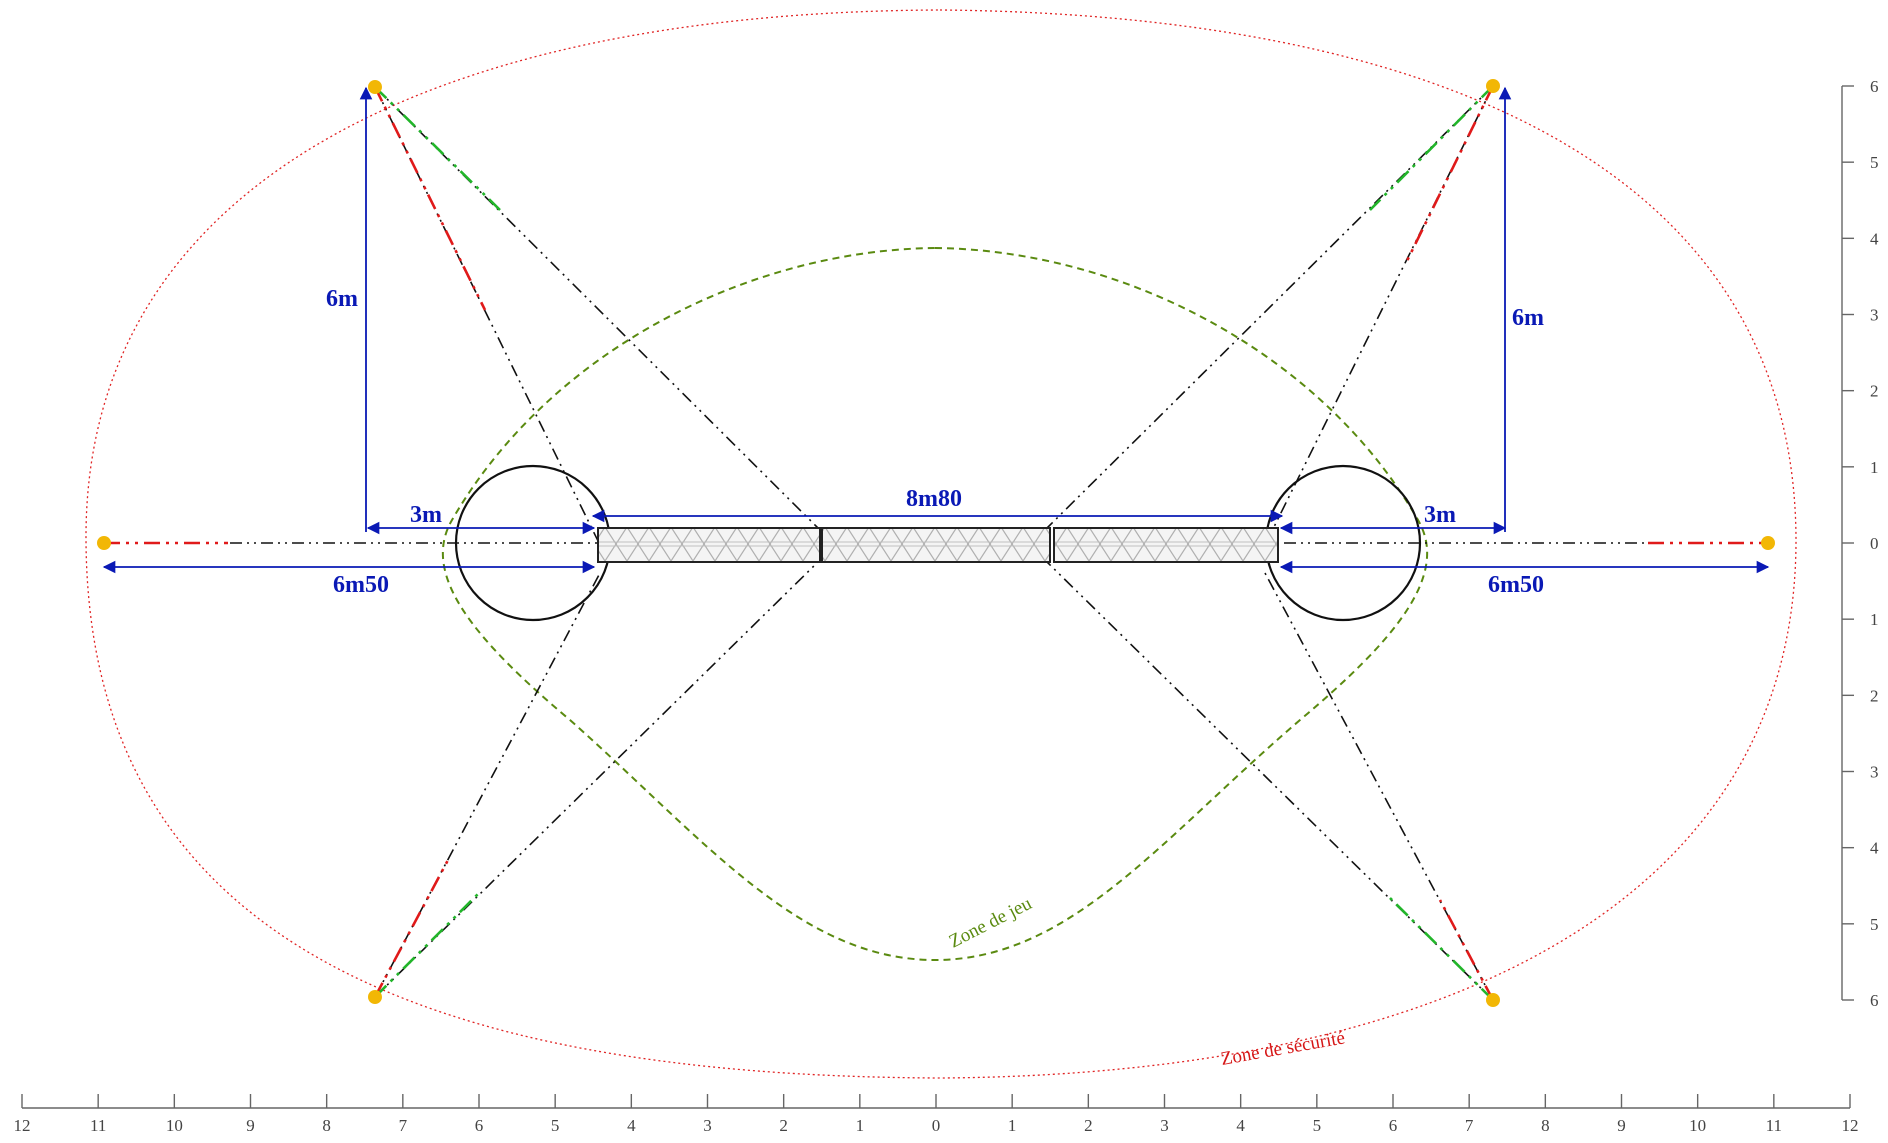 The width and height of the screenshot is (1888, 1143). What do you see at coordinates (1493, 1000) in the screenshot?
I see `anchor-point-bottom-right` at bounding box center [1493, 1000].